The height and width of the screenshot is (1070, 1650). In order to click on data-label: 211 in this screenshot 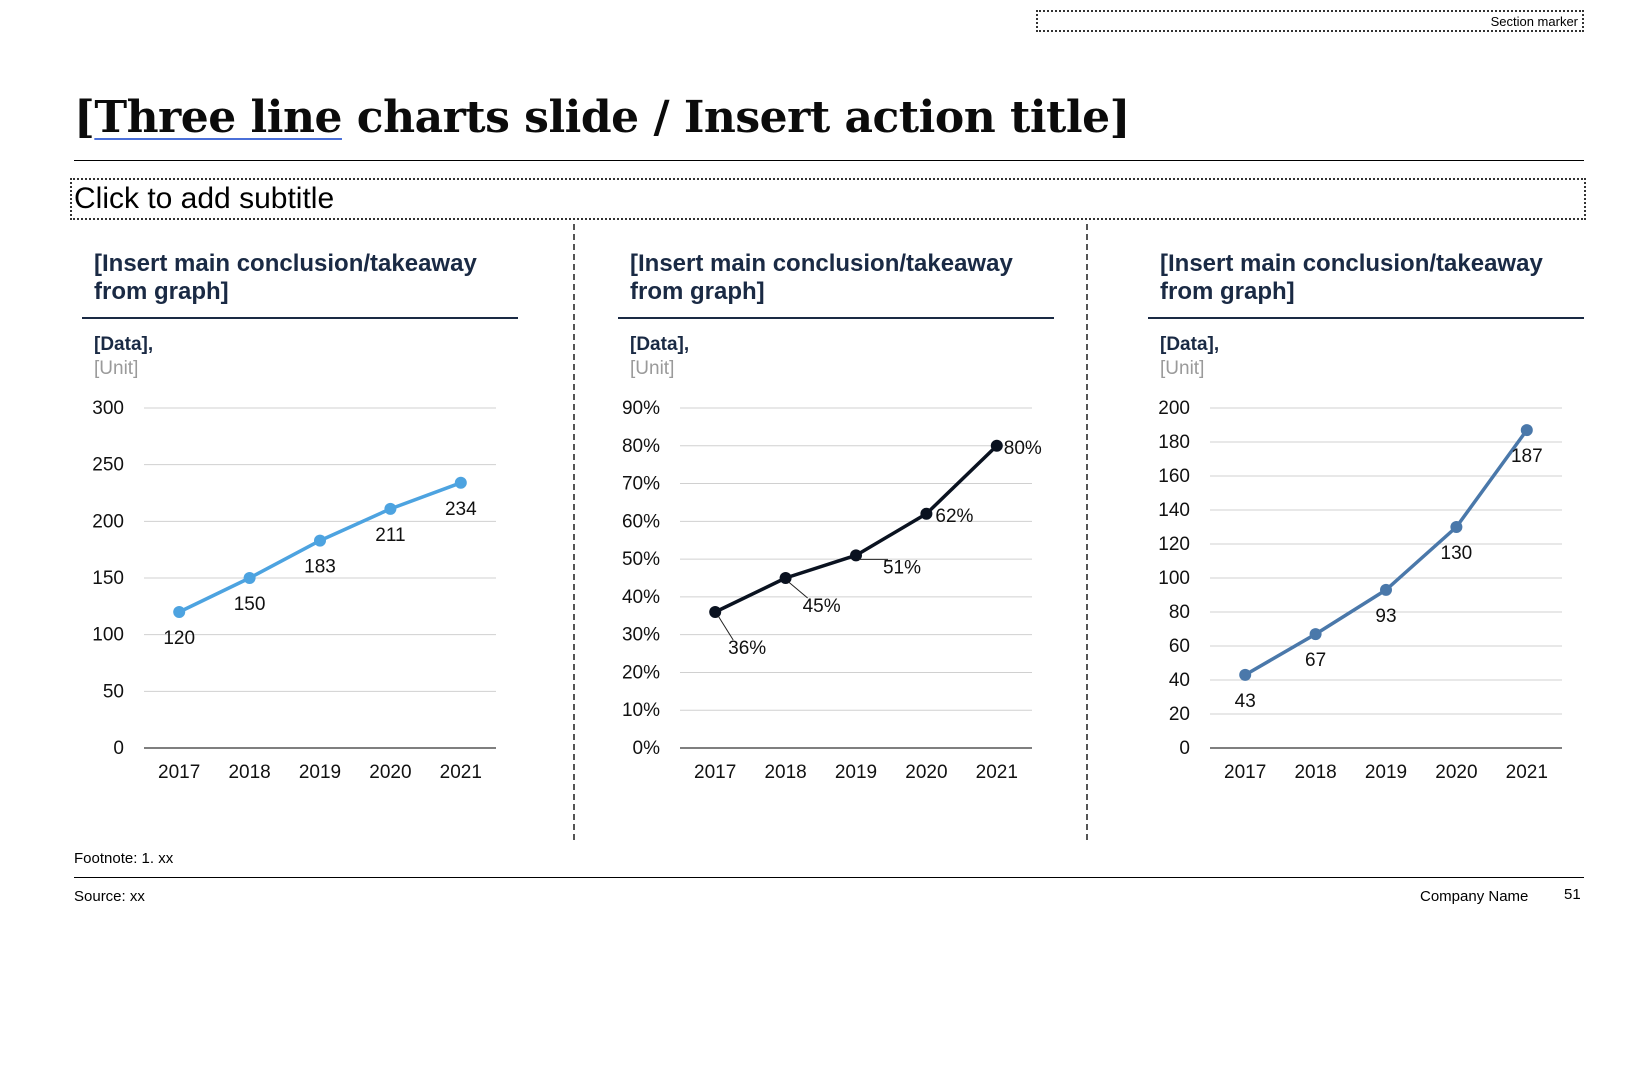, I will do `click(390, 535)`.